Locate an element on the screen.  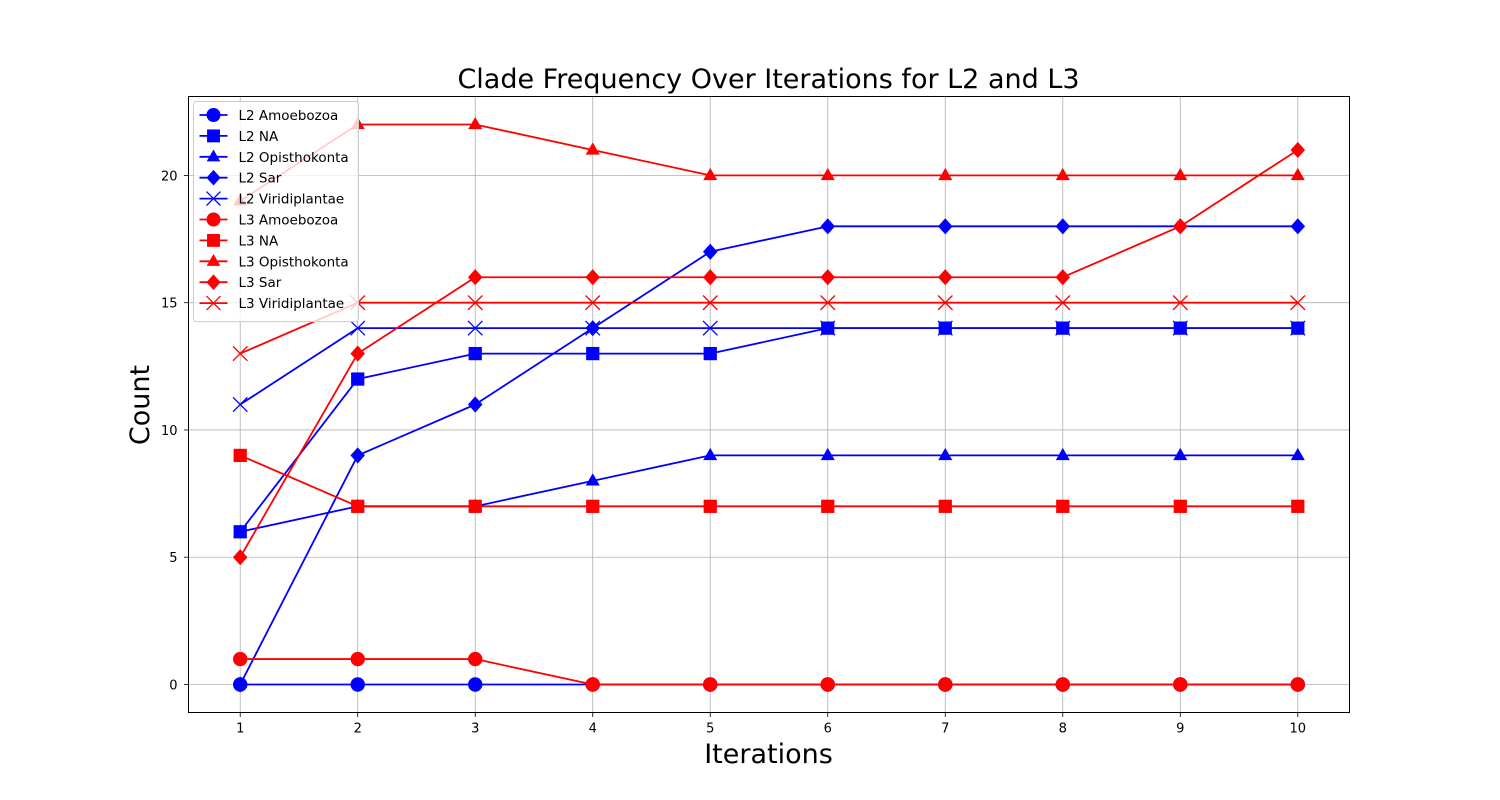
series-l3-na is located at coordinates (769, 480).